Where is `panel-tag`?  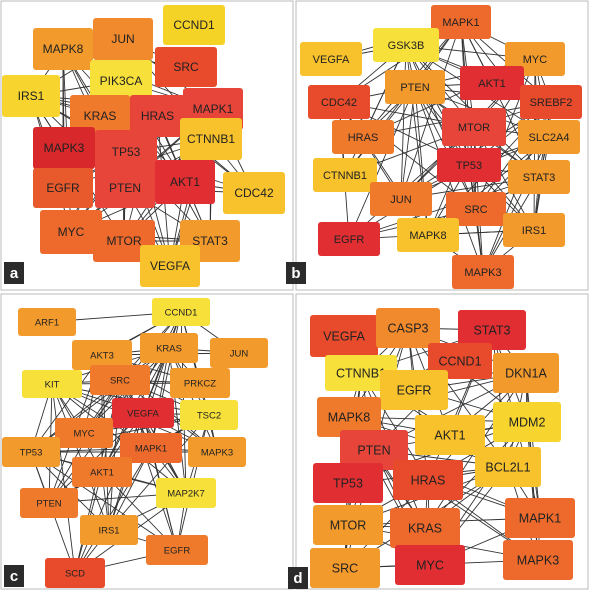 panel-tag is located at coordinates (14, 576).